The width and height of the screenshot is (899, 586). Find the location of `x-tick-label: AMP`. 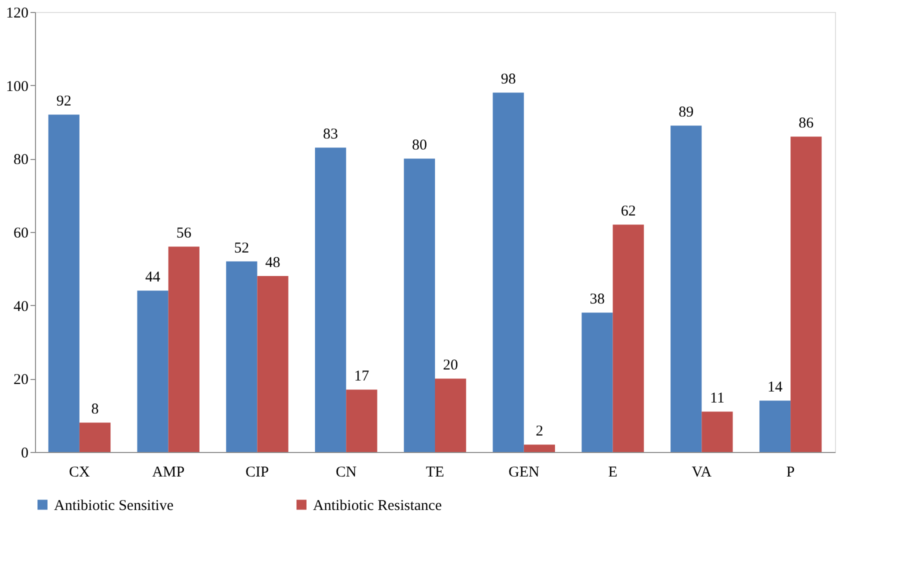

x-tick-label: AMP is located at coordinates (168, 472).